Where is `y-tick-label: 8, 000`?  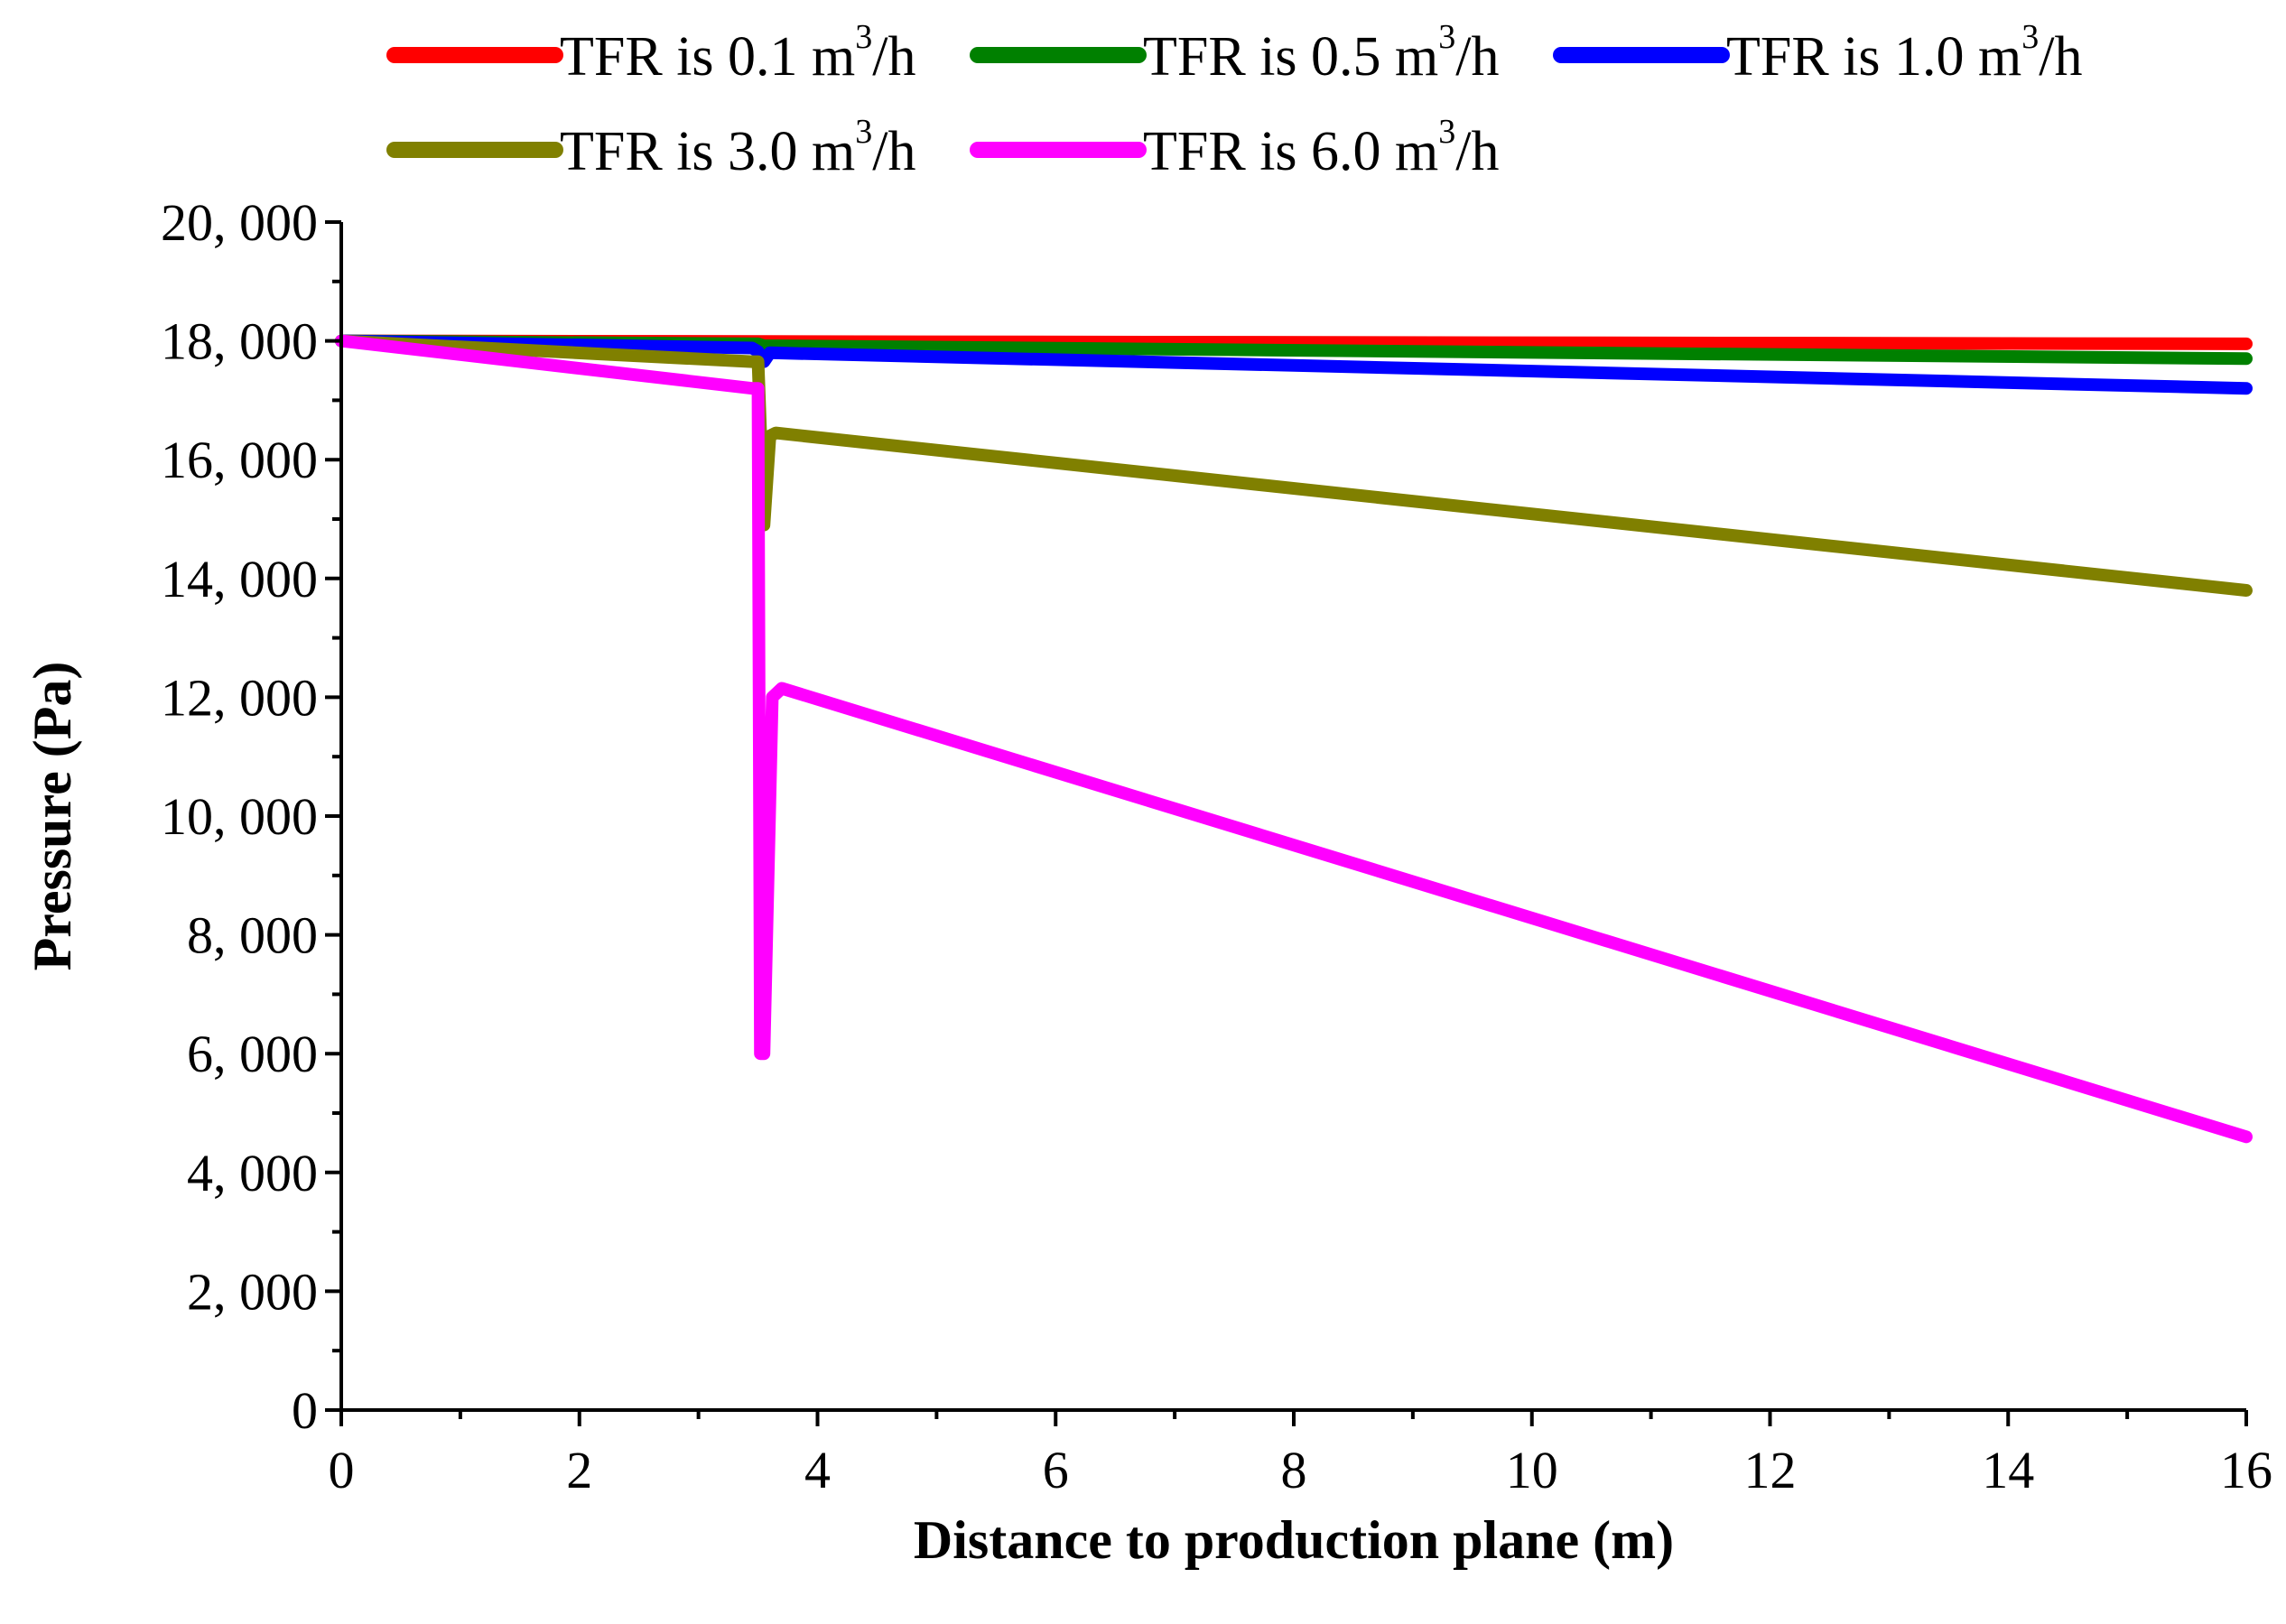
y-tick-label: 8, 000 is located at coordinates (252, 936).